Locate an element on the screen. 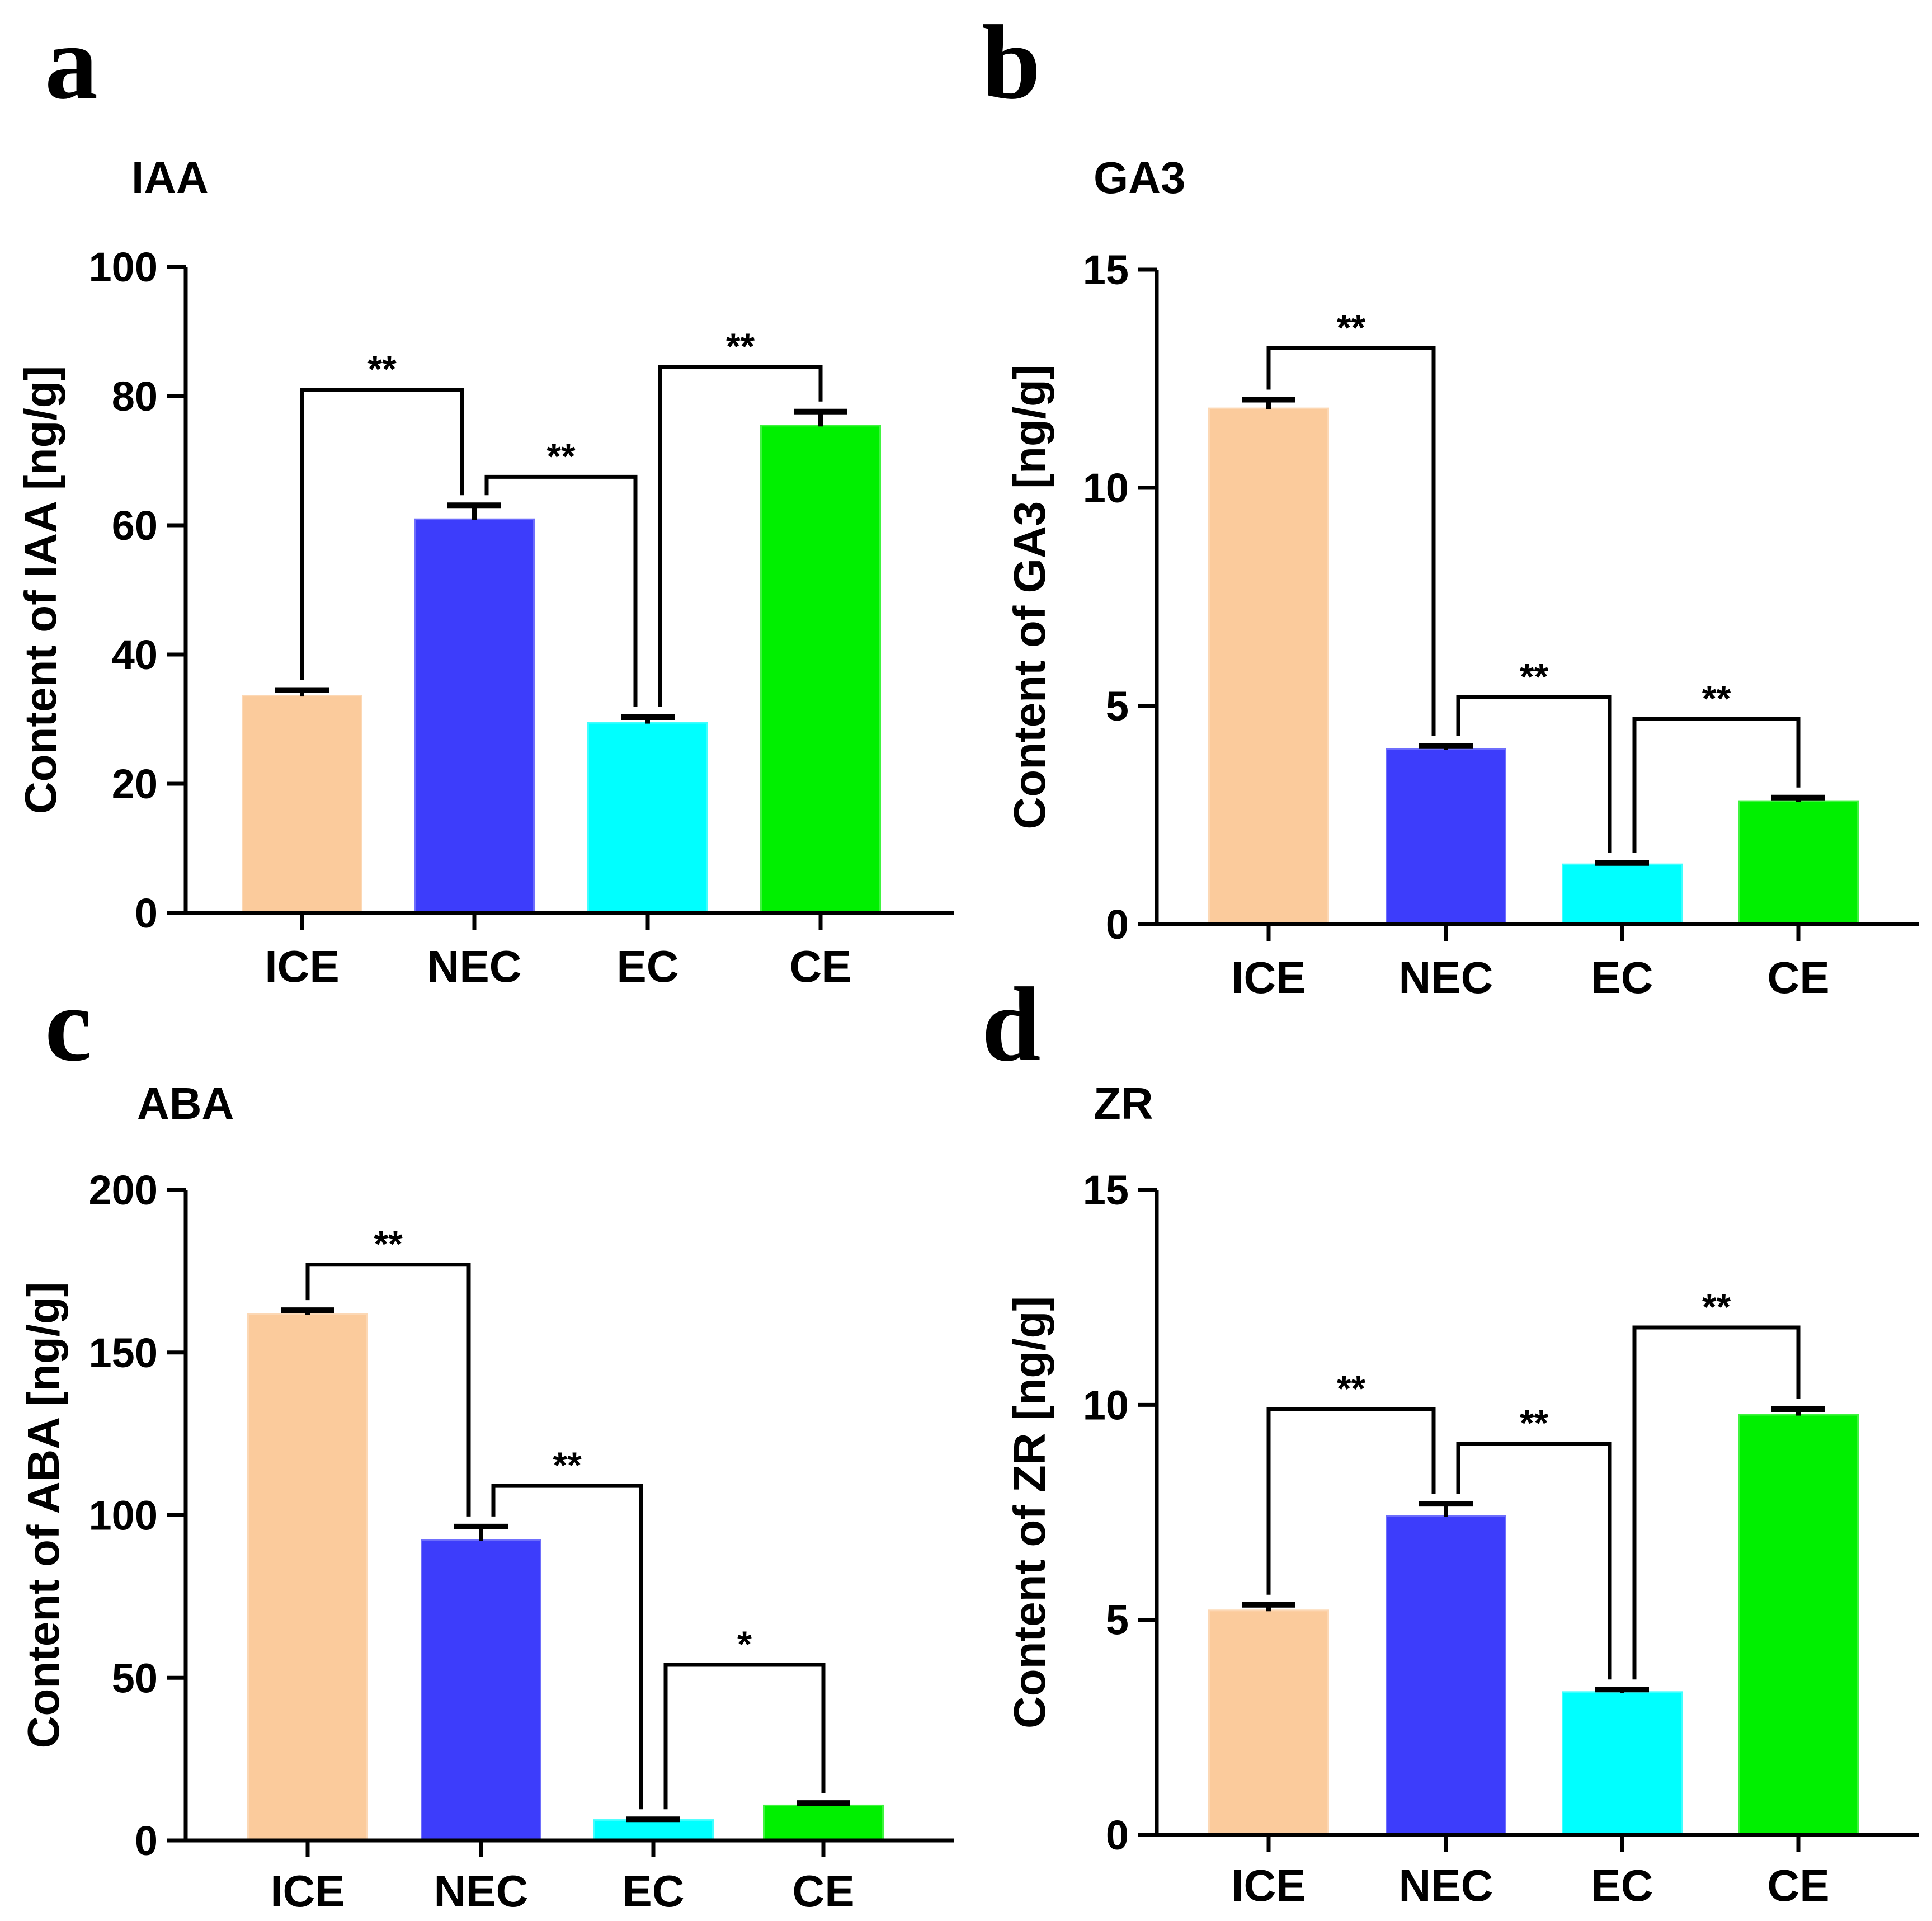  y-tick-label: 80 is located at coordinates (135, 396).